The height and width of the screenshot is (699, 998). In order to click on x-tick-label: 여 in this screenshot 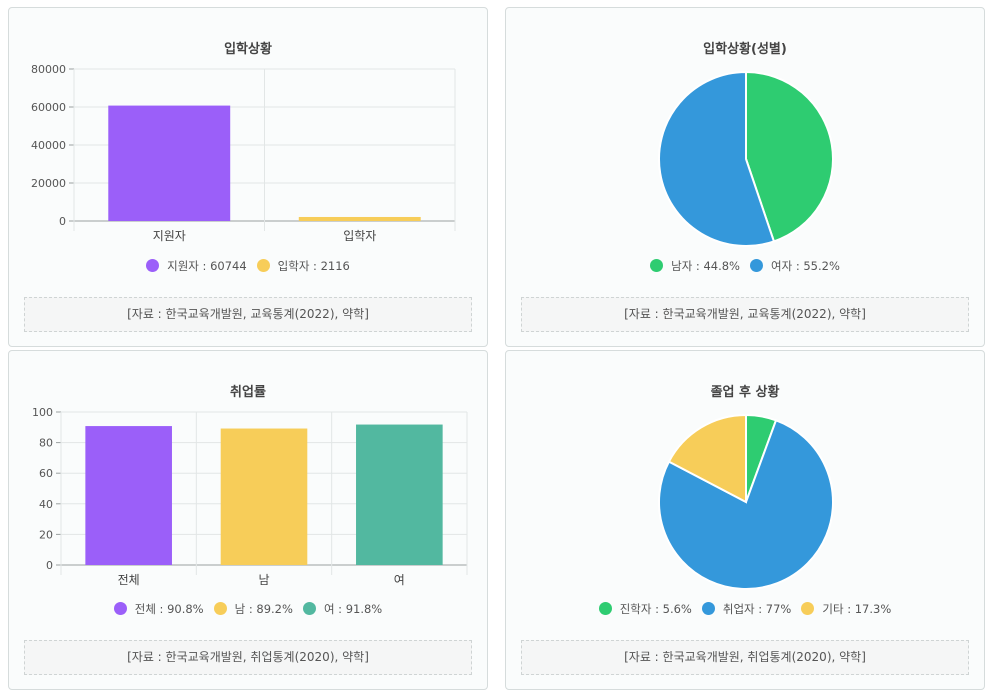, I will do `click(399, 580)`.